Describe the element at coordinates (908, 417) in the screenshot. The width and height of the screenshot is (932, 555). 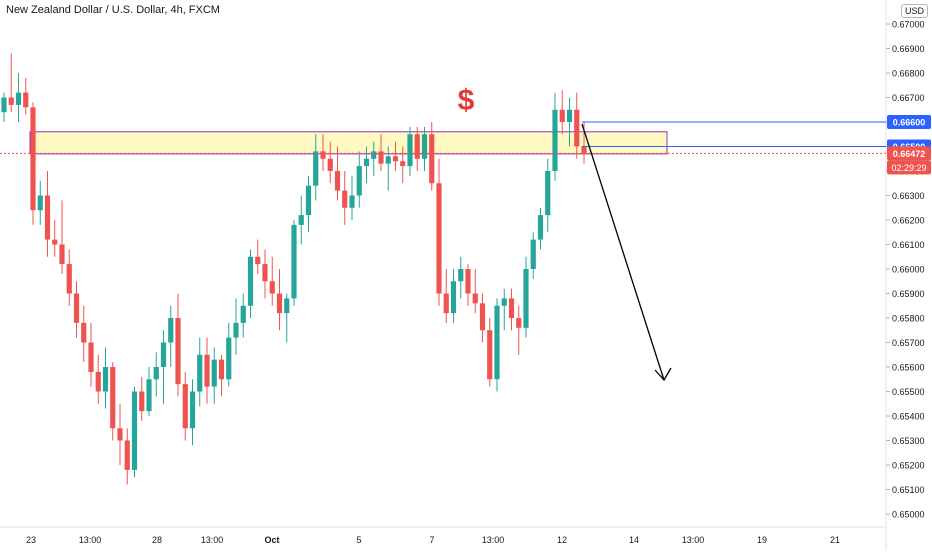
I see `price-tick-label: 0.65400` at that location.